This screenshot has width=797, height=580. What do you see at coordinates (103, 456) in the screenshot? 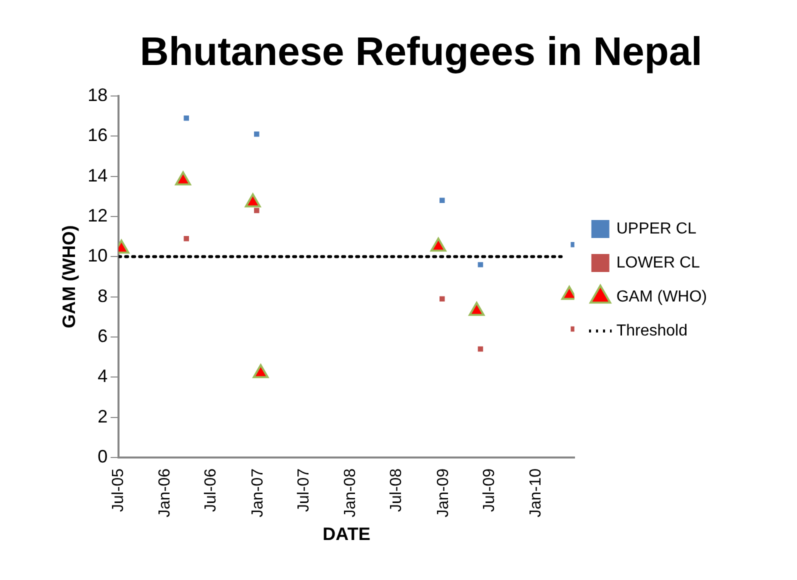
I see `y-tick-label: 0` at bounding box center [103, 456].